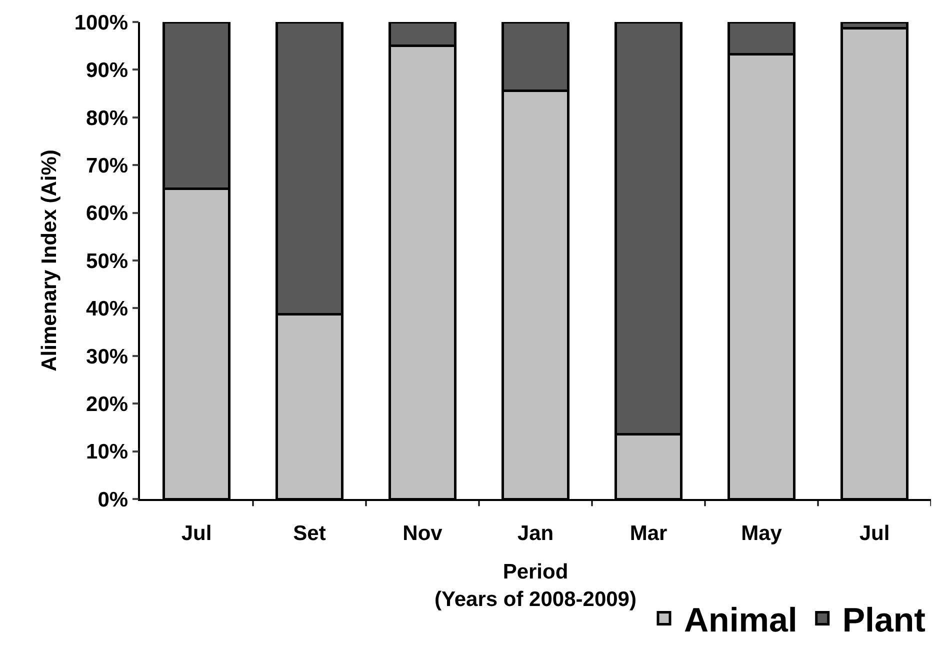  What do you see at coordinates (107, 70) in the screenshot?
I see `y-tick-label: 90%` at bounding box center [107, 70].